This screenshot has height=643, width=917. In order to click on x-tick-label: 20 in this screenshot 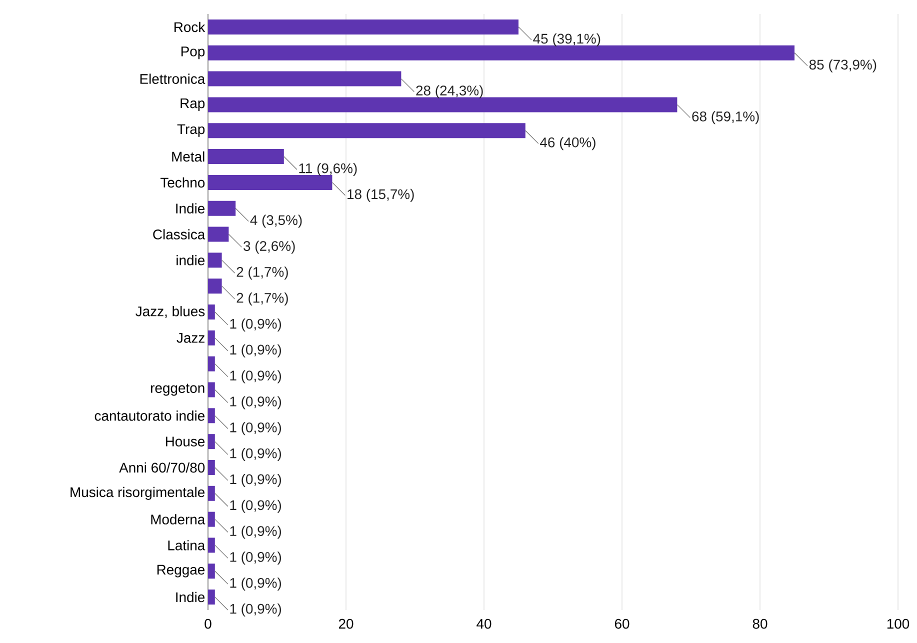, I will do `click(346, 623)`.